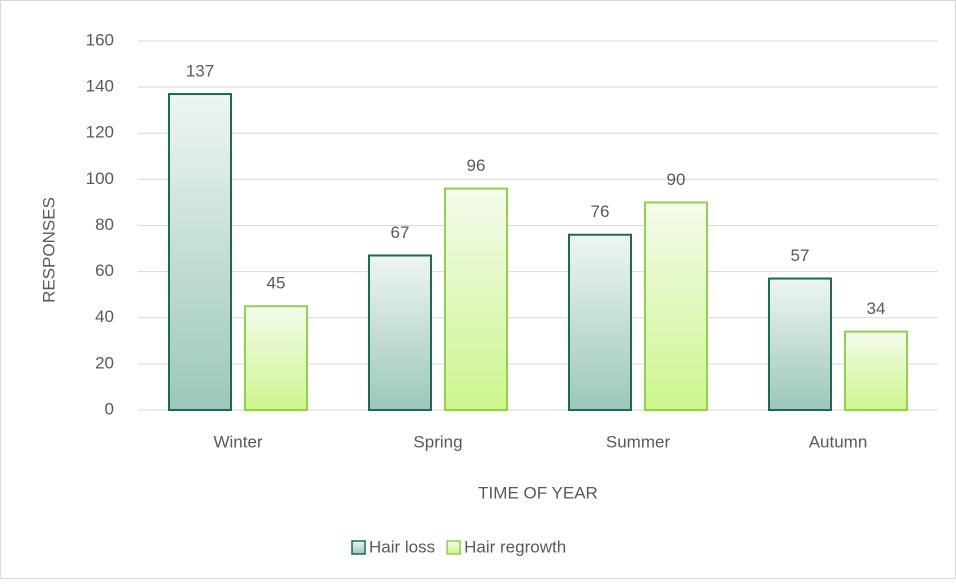 The image size is (956, 584). I want to click on y-tick-label: 120, so click(100, 132).